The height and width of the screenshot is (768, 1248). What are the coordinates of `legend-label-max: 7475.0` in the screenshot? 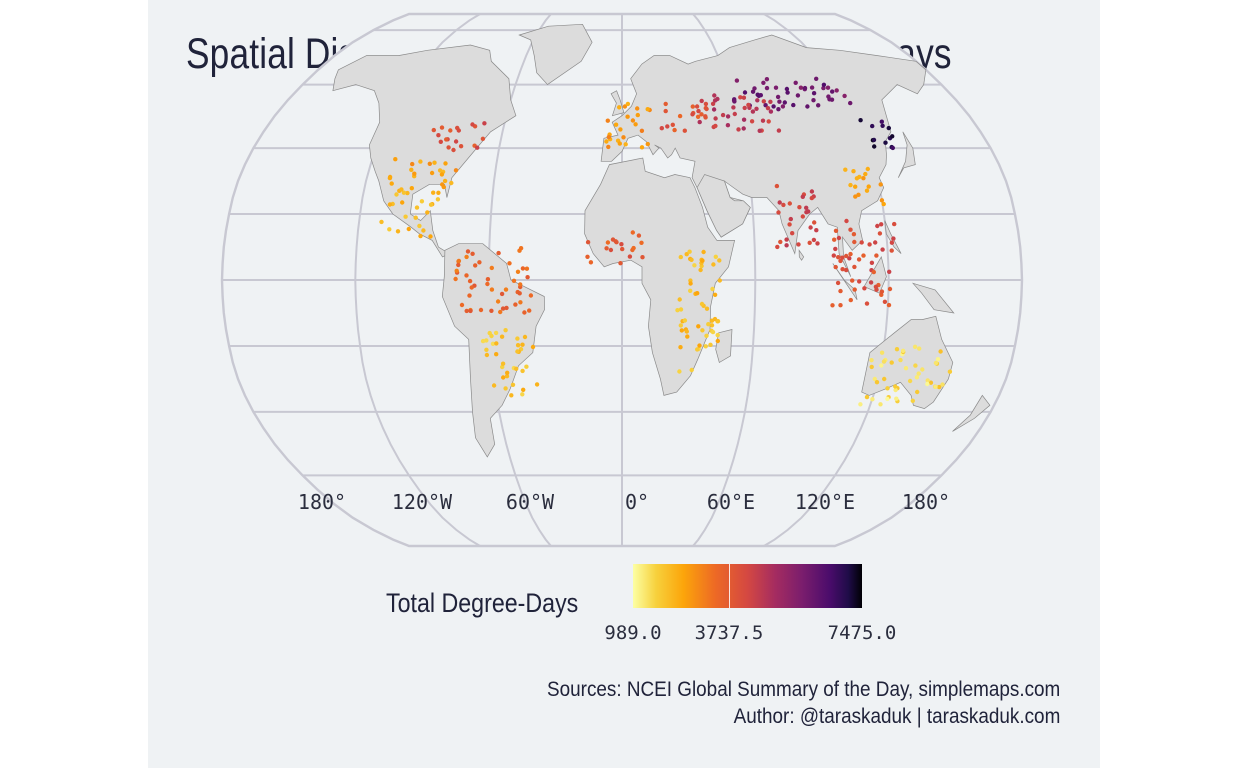 It's located at (862, 633).